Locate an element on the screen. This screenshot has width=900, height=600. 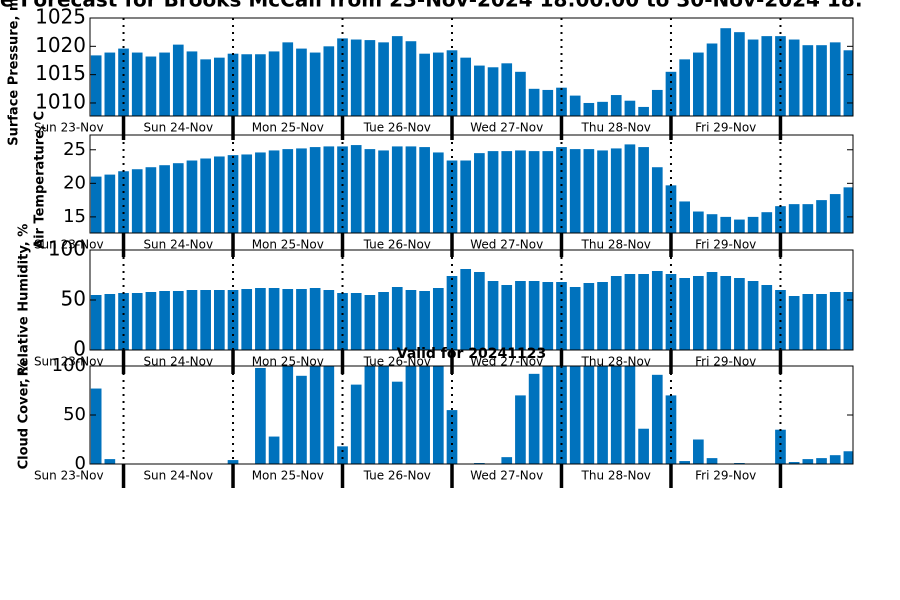
y-tick-label: 0 is located at coordinates (79, 349).